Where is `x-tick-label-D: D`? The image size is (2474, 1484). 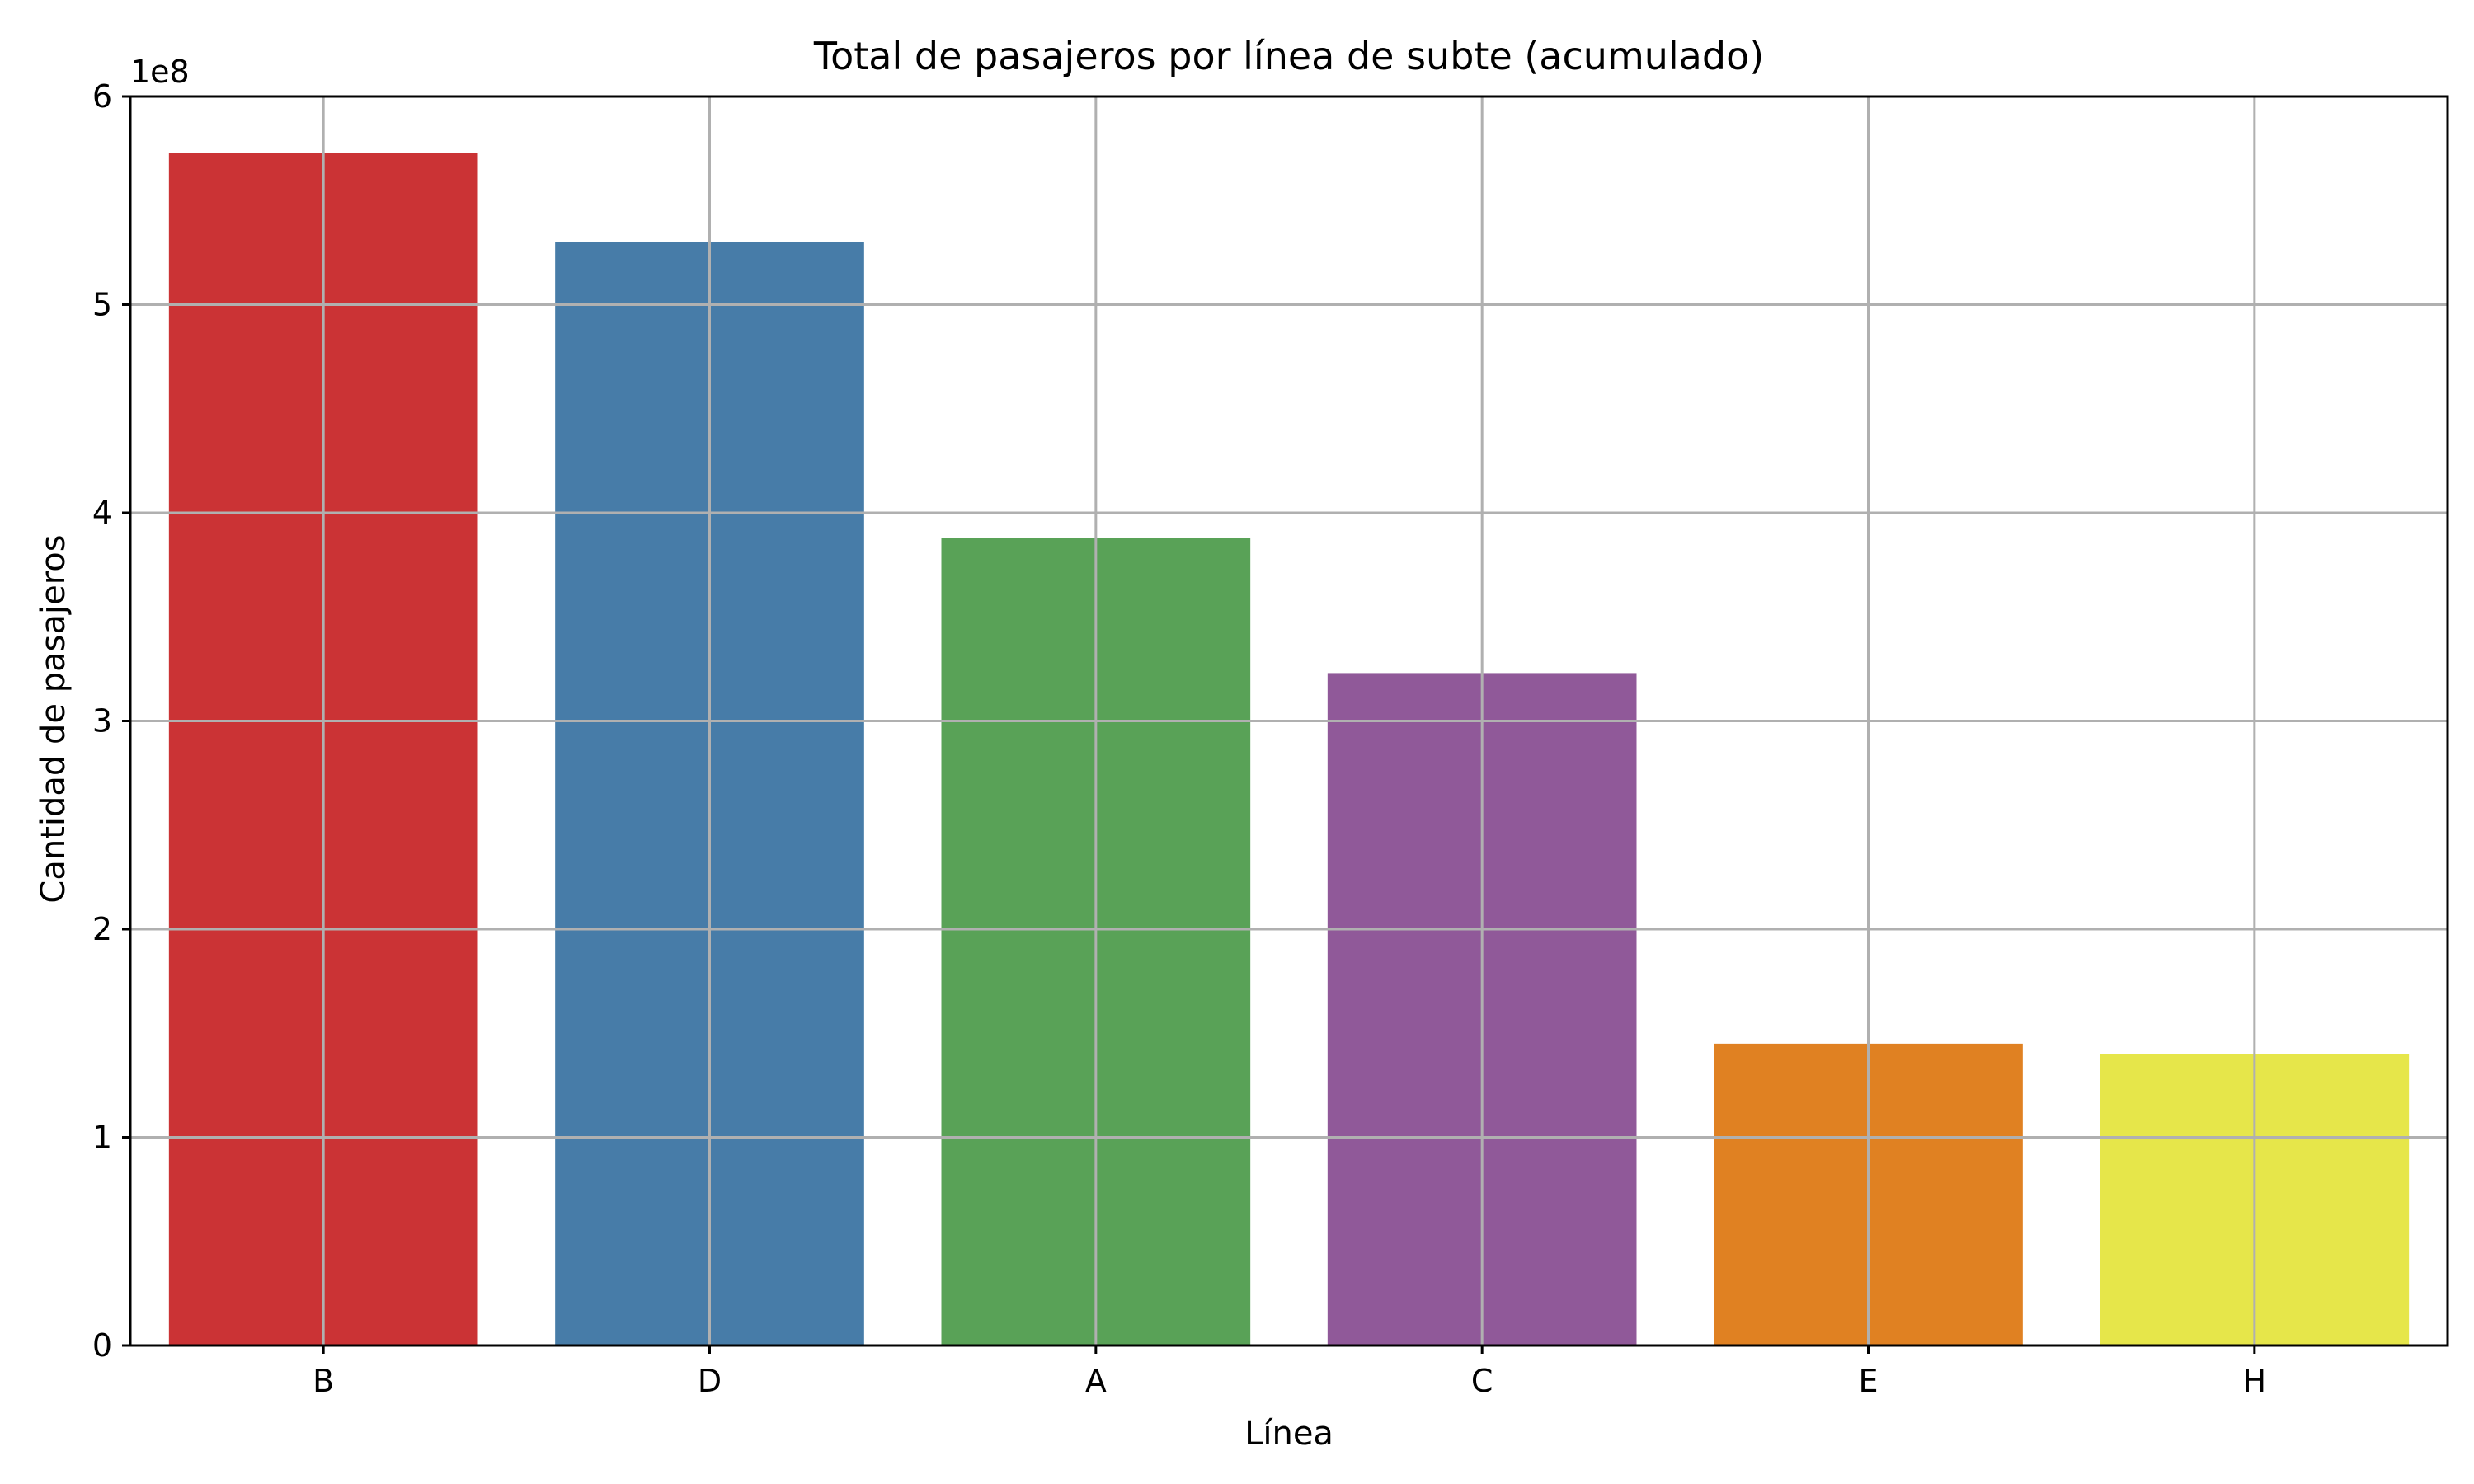 x-tick-label-D: D is located at coordinates (710, 1381).